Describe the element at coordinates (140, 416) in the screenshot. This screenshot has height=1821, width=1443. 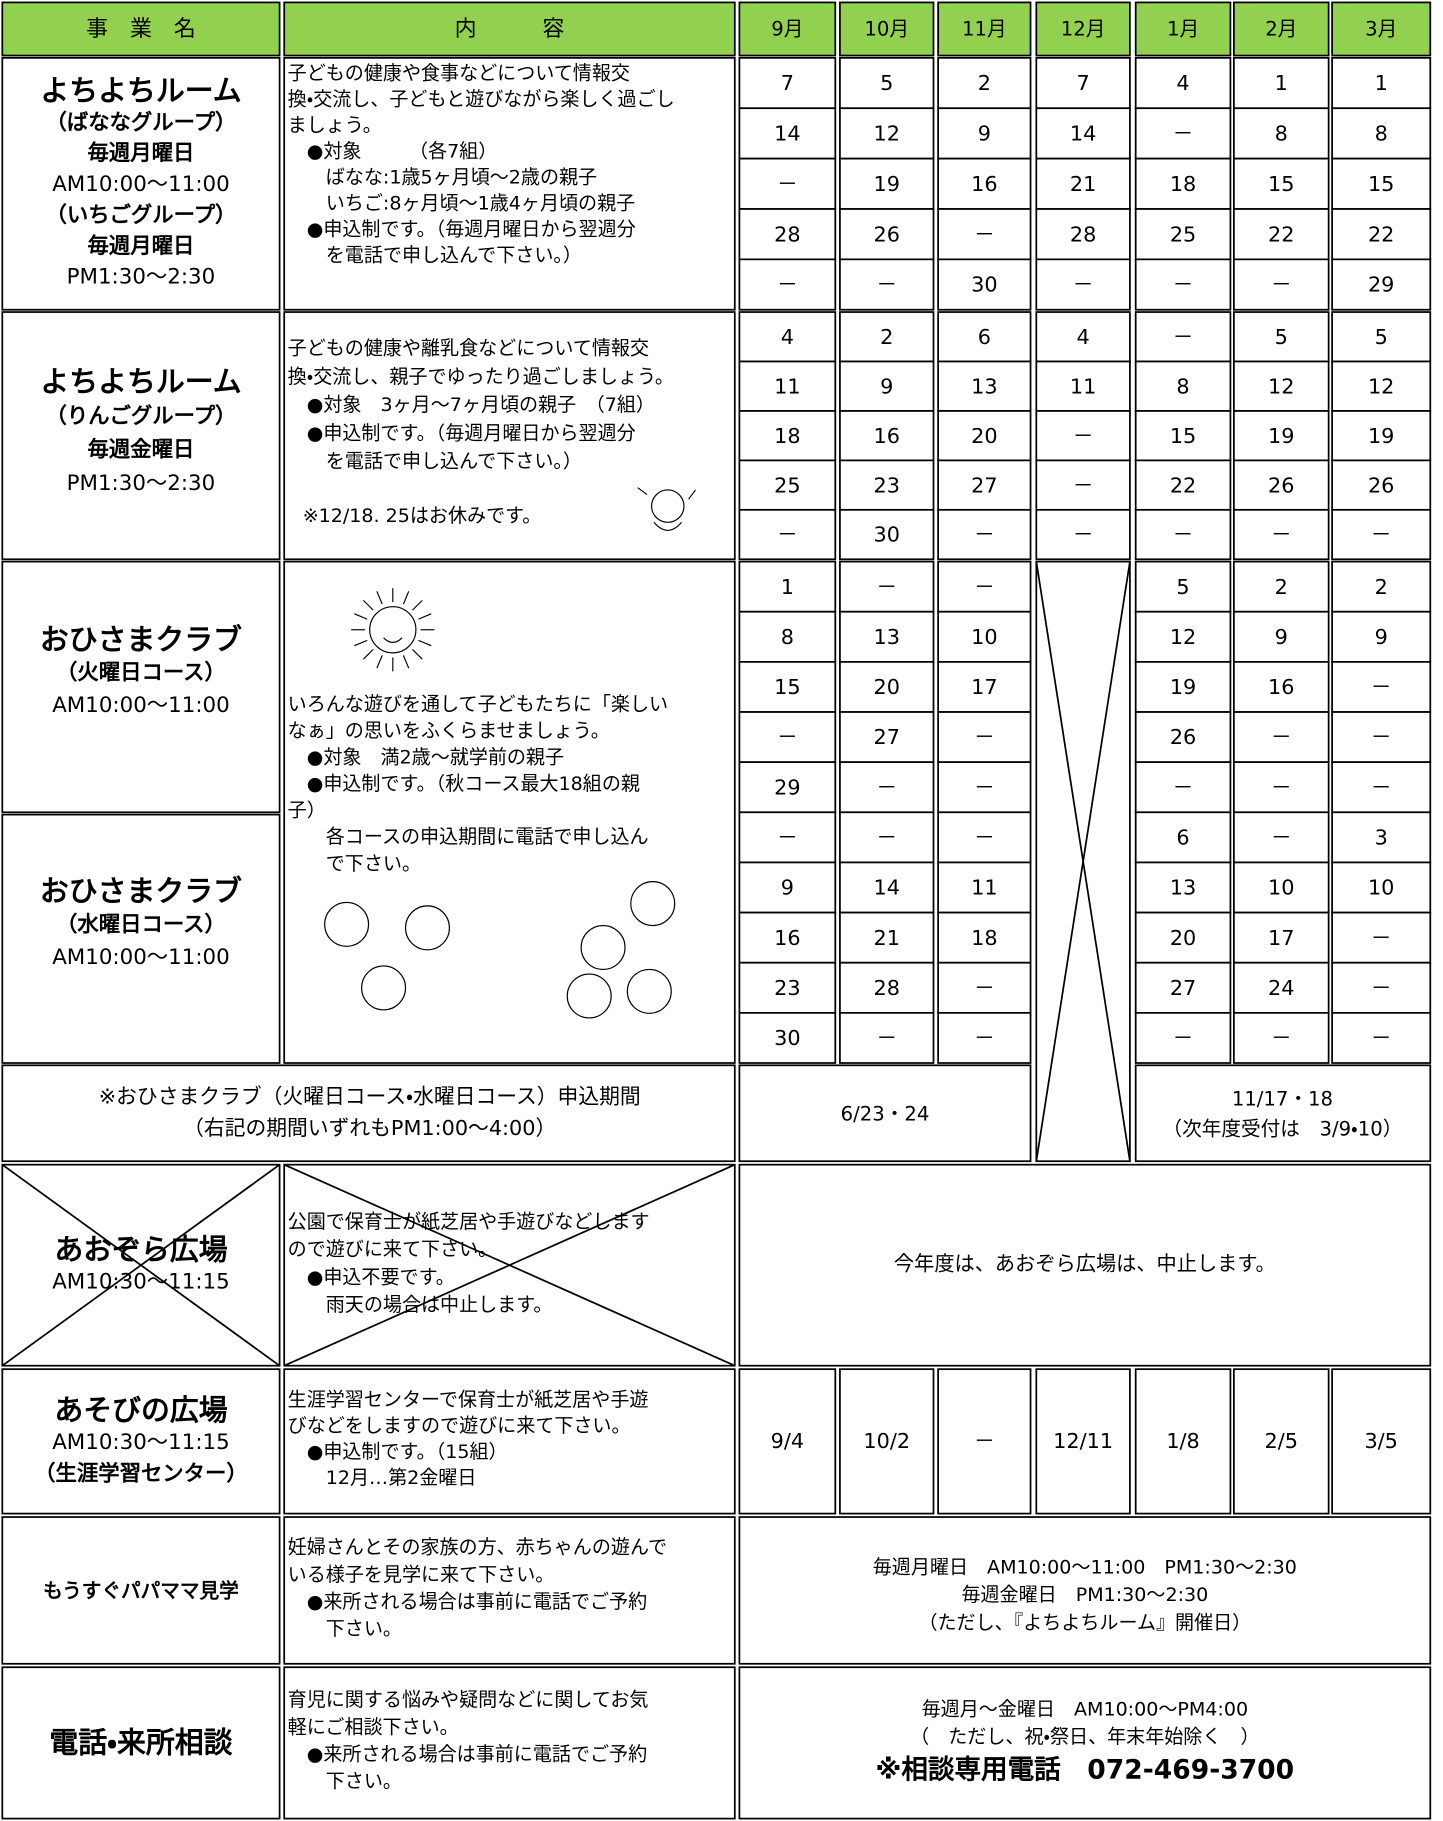
I see `program-detail: （りんごグループ）` at that location.